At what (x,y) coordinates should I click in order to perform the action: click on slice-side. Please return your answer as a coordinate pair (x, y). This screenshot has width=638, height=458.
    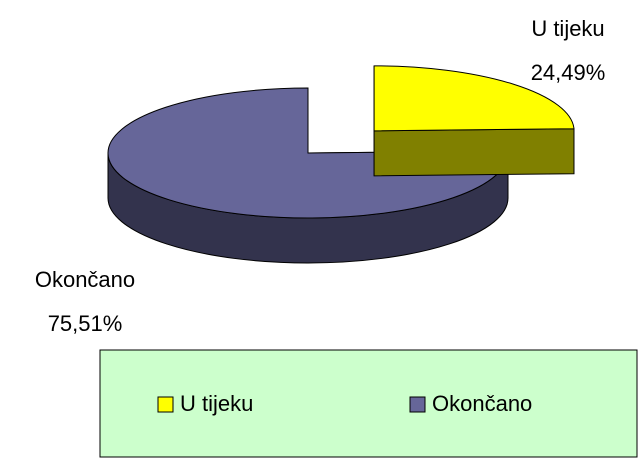
    Looking at the image, I should click on (474, 152).